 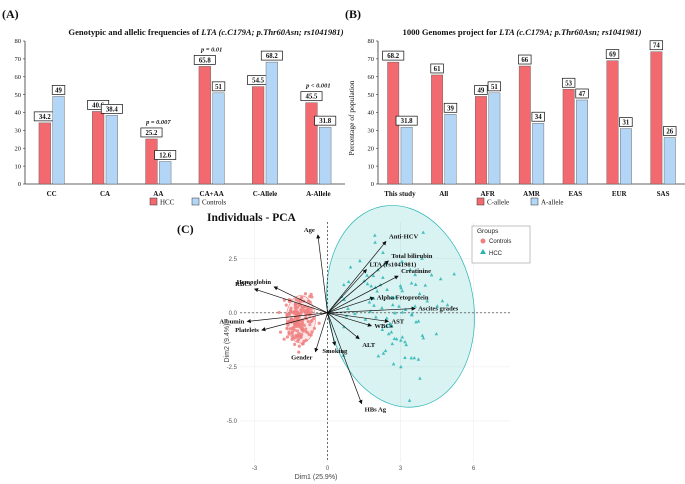 What do you see at coordinates (318, 194) in the screenshot?
I see `panel-a-category-label: A-Allele` at bounding box center [318, 194].